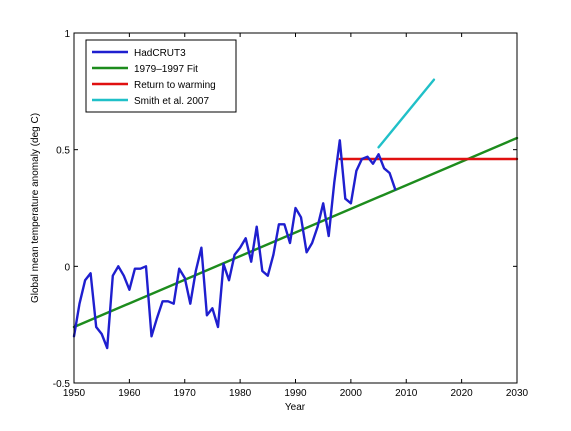 Image resolution: width=571 pixels, height=431 pixels. Describe the element at coordinates (160, 53) in the screenshot. I see `legend-label-0: HadCRUT3` at that location.